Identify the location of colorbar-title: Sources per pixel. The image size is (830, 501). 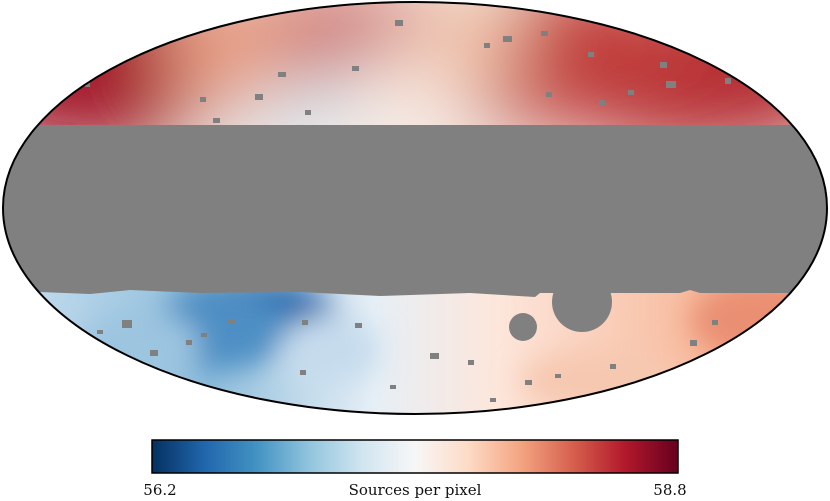
(415, 490).